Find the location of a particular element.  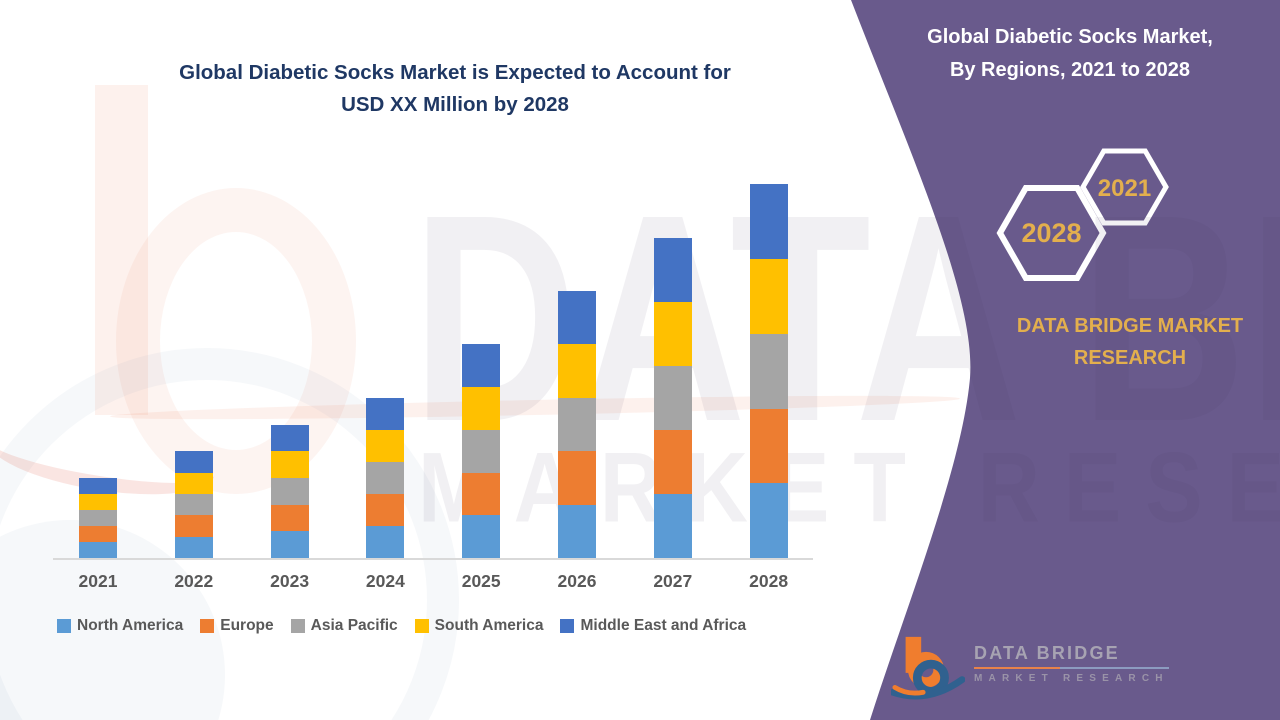

brand-text: DATA BRIDGE MARKET RESEARCH is located at coordinates (1127, 342).